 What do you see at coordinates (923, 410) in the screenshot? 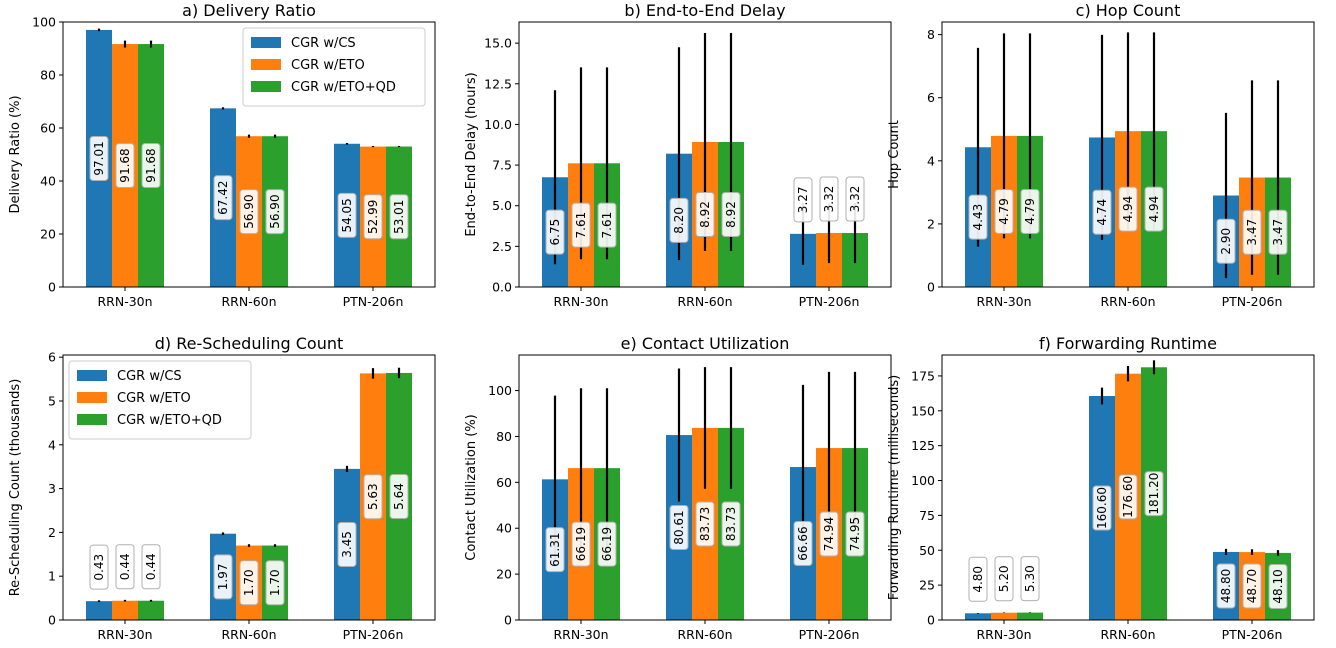
I see `y-tick-label: 150` at bounding box center [923, 410].